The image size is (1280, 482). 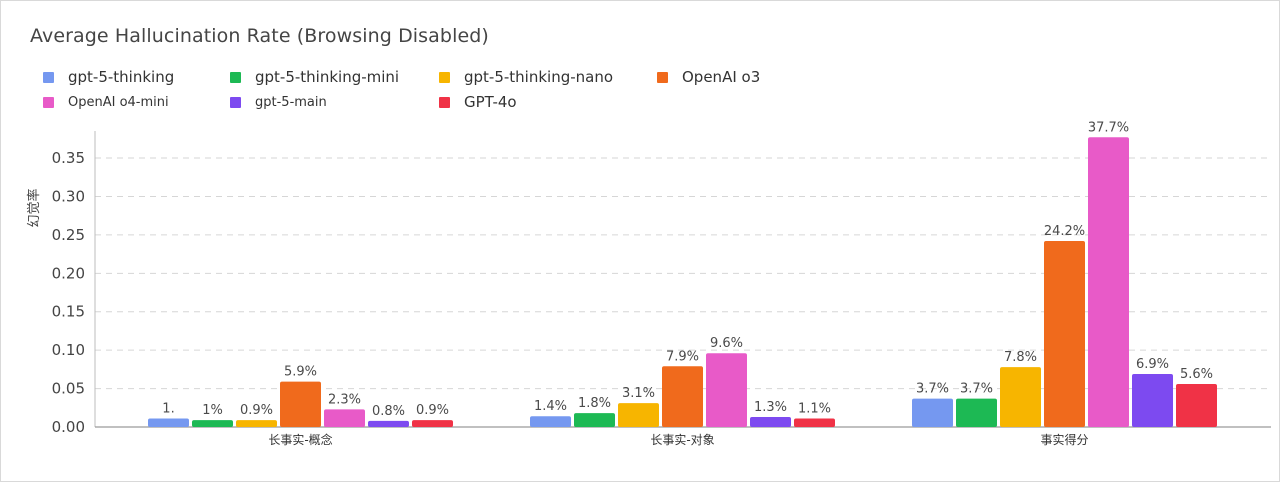 I want to click on legend-item-gpt-5-main: gpt-5-main, so click(x=278, y=102).